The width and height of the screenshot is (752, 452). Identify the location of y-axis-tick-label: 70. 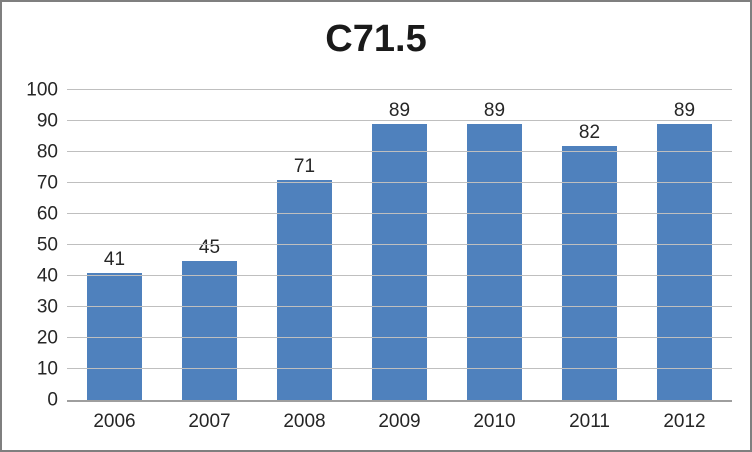
(47, 183).